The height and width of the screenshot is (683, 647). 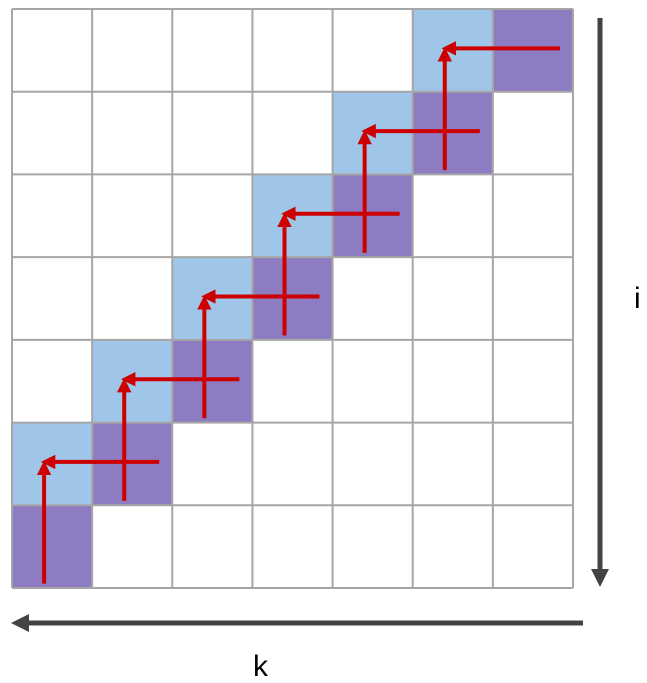 I want to click on i-axis-label: i, so click(x=637, y=298).